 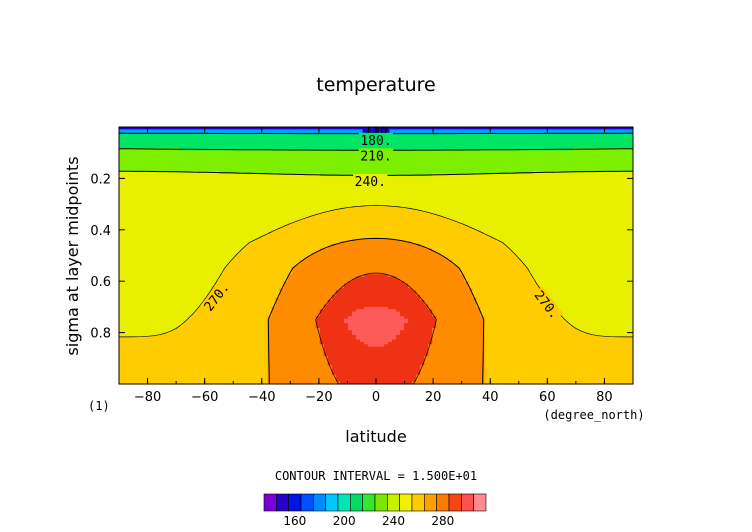 What do you see at coordinates (376, 328) in the screenshot?
I see `contour-line` at bounding box center [376, 328].